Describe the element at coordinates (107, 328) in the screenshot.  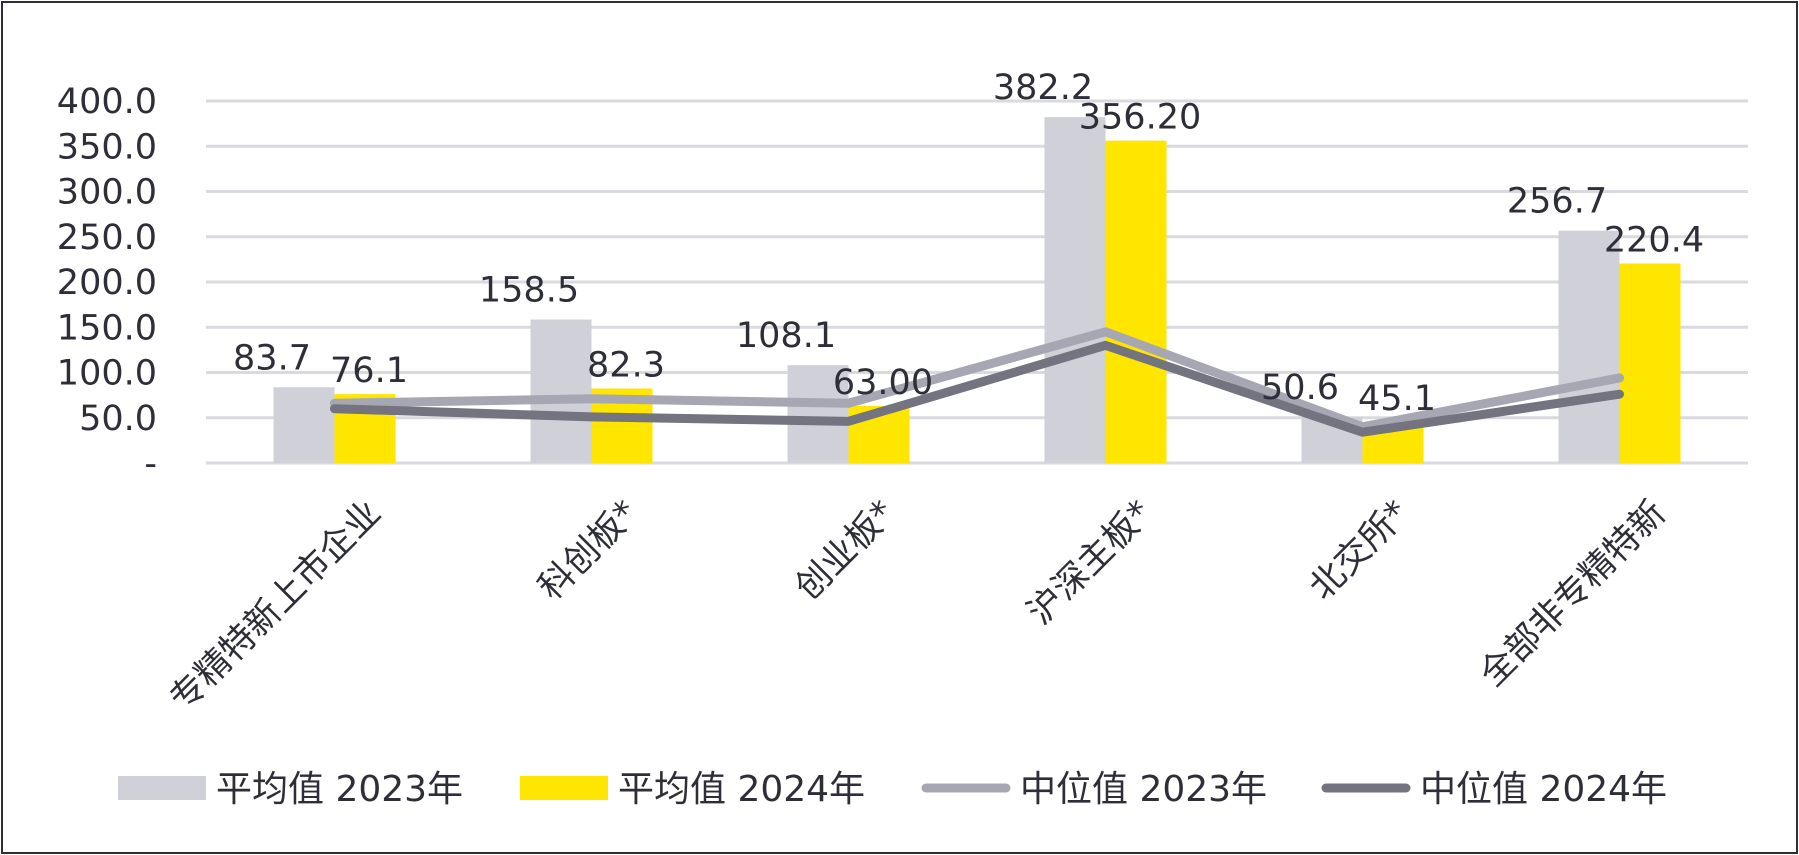
I see `y-tick-label: 150.0` at that location.